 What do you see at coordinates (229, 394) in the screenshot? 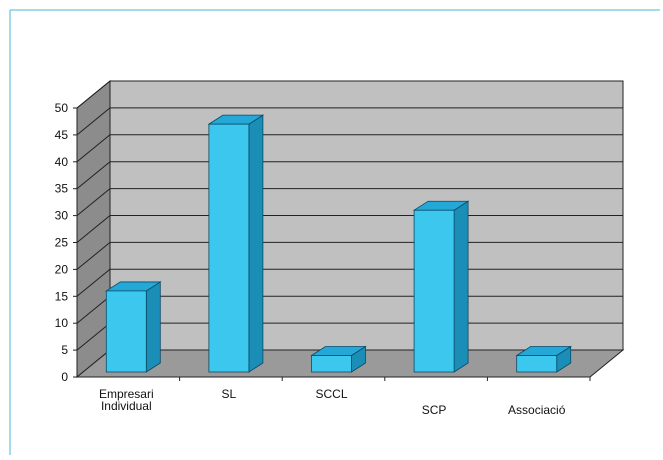
I see `x-tick-label: SL` at bounding box center [229, 394].